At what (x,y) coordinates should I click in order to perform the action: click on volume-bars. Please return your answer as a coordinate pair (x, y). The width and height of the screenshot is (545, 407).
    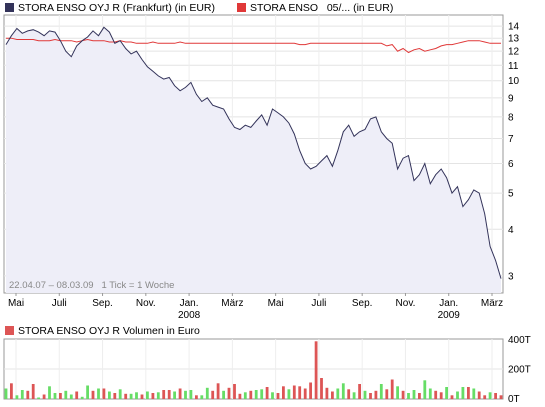
    Looking at the image, I should click on (253, 370).